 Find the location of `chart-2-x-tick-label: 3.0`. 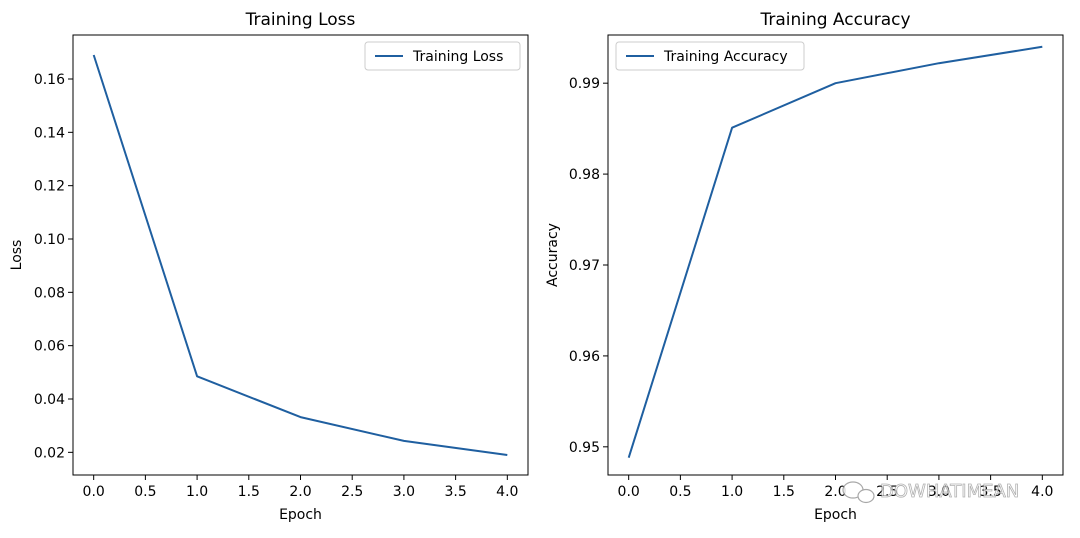

chart-2-x-tick-label: 3.0 is located at coordinates (939, 492).